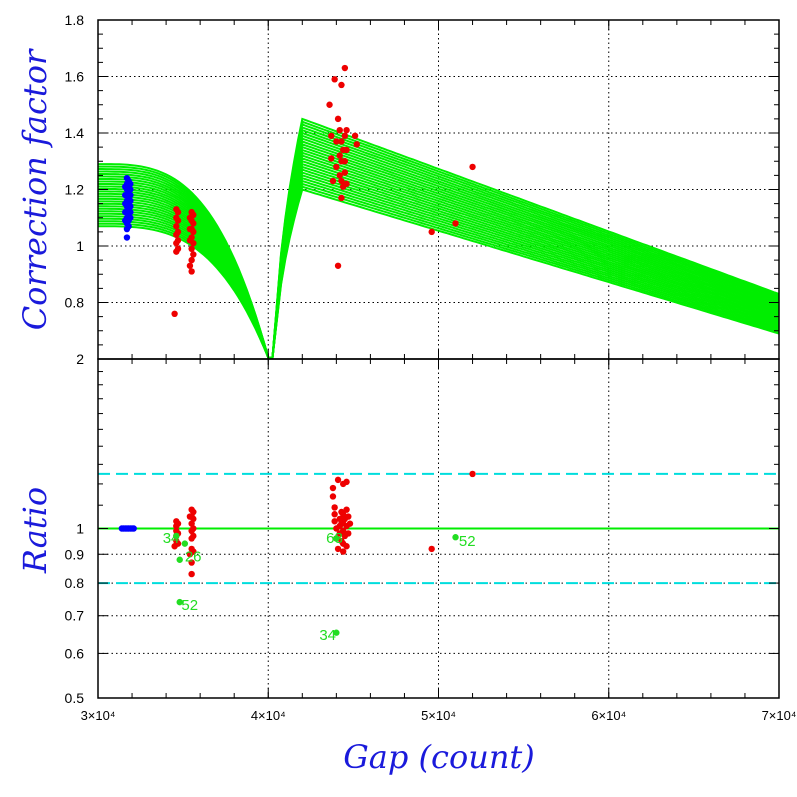  I want to click on bottom-y-tick-label: 0.6, so click(75, 653).